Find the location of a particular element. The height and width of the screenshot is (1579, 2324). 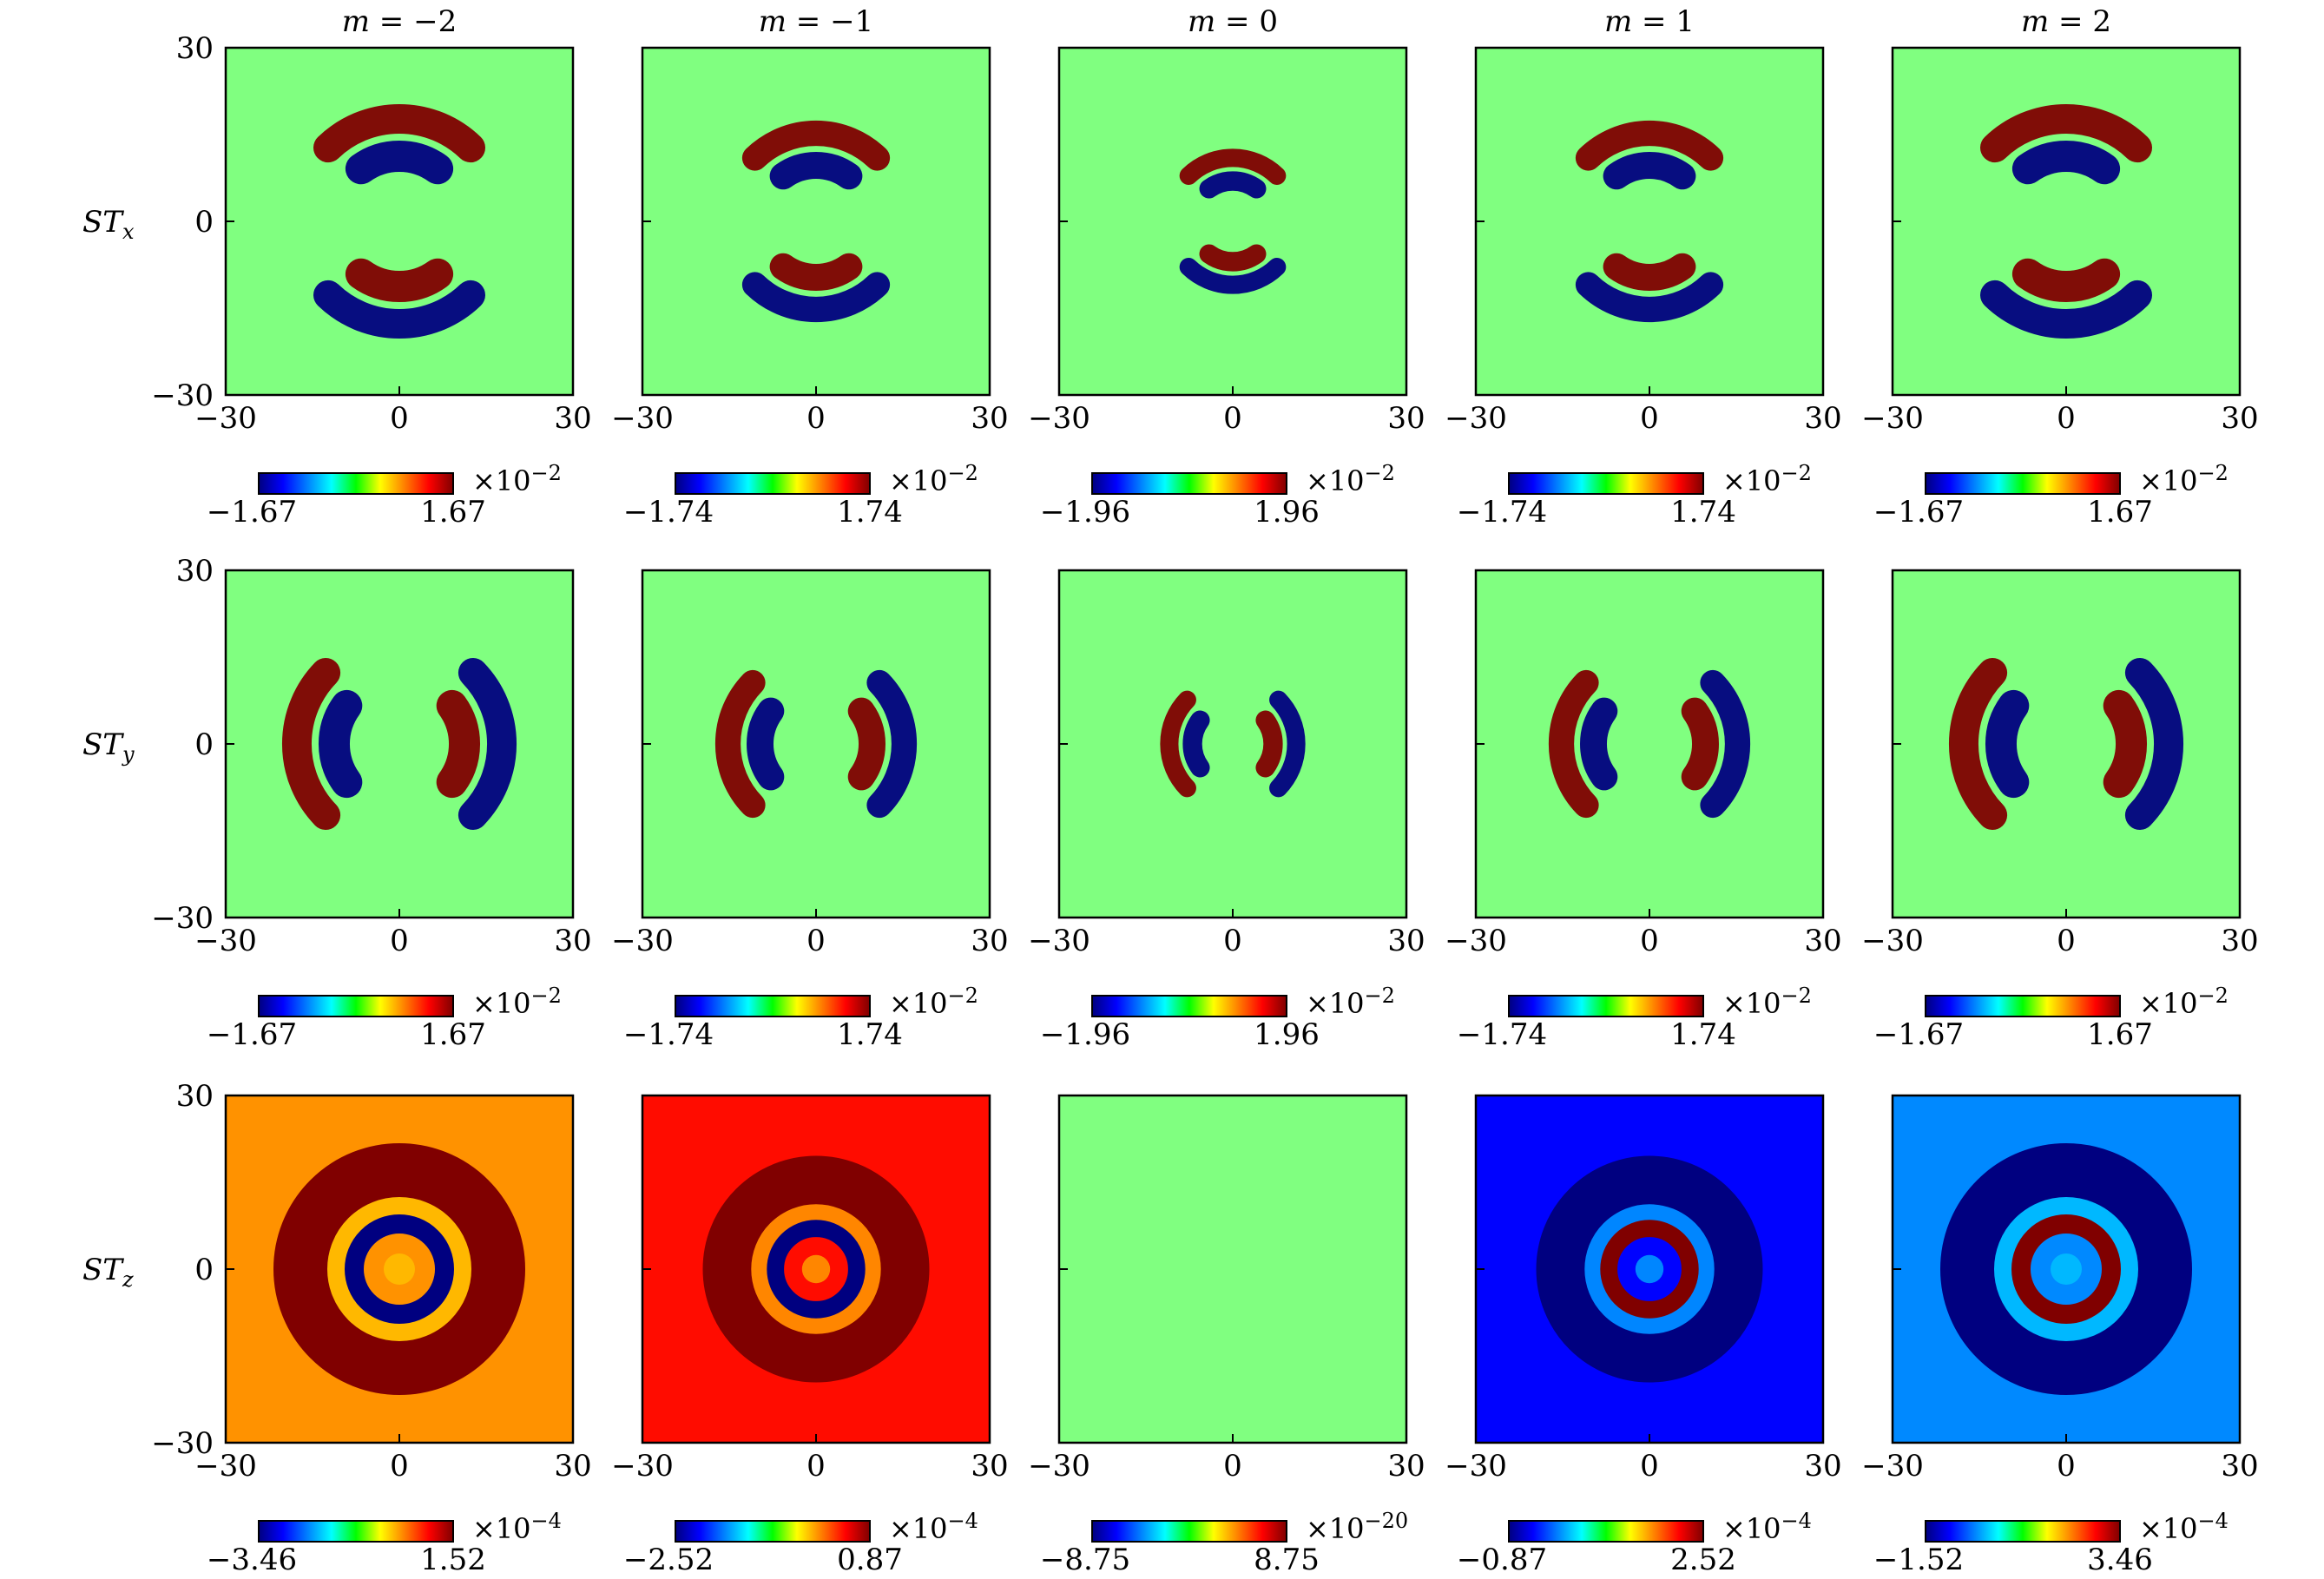

column-title: m = 2 is located at coordinates (2066, 21).